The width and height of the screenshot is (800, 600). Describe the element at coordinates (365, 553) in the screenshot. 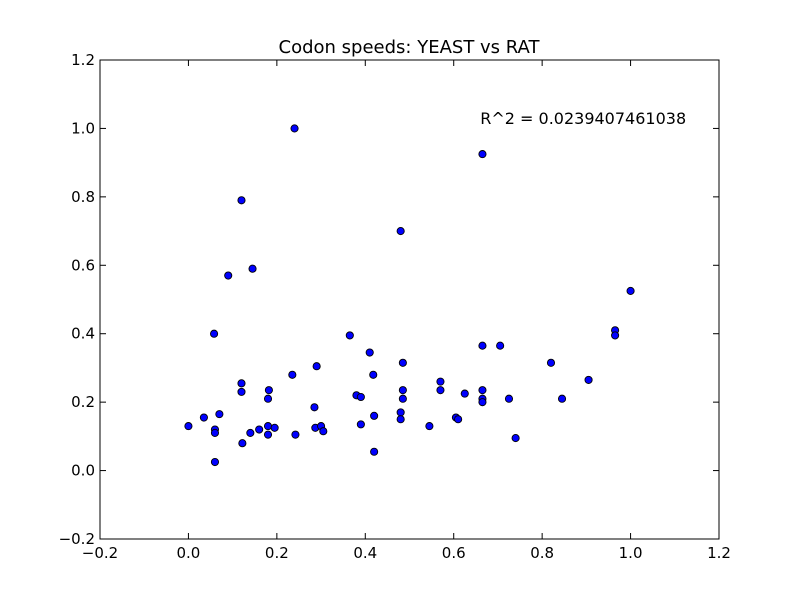

I see `x-tick-label: 0.4` at that location.